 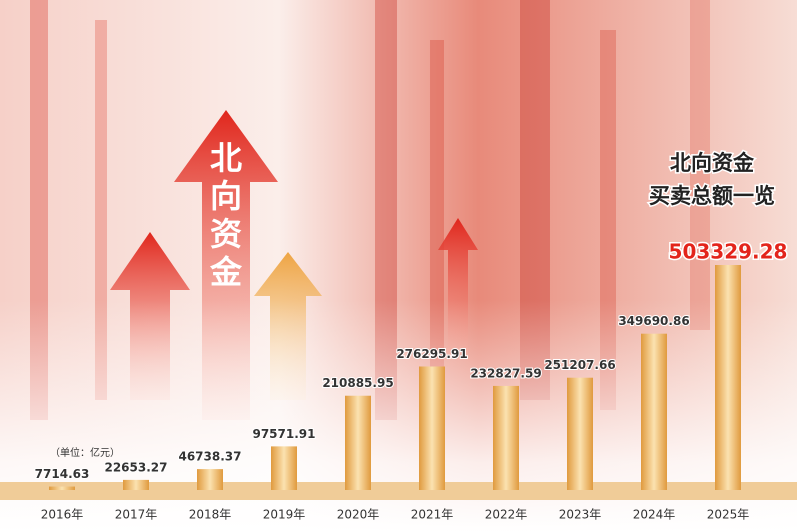 I want to click on value-label: 503329.28, so click(x=728, y=252).